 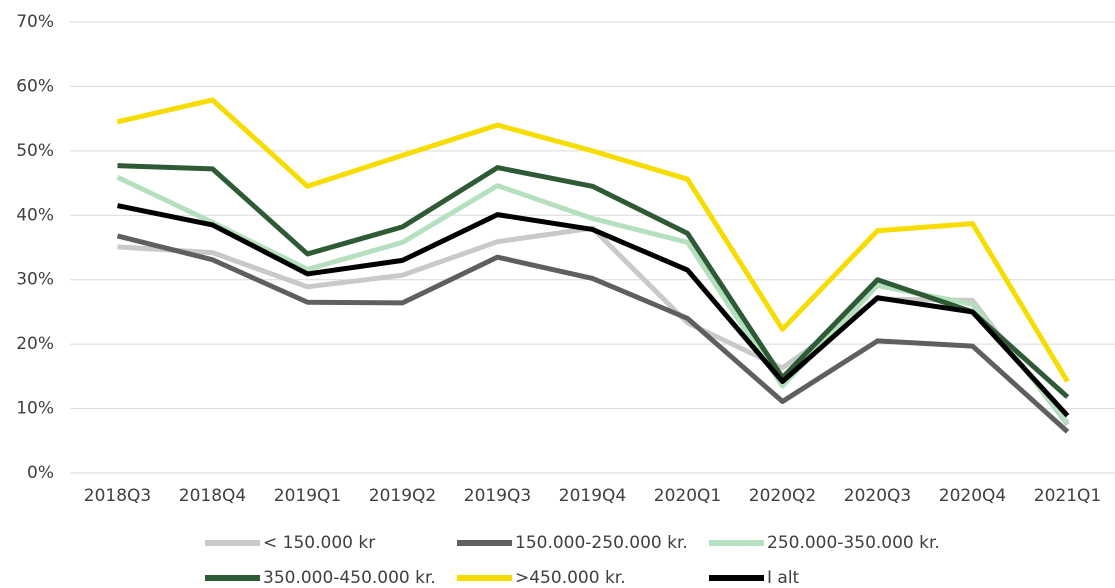 I want to click on y-tick-label: 70%, so click(x=35, y=22).